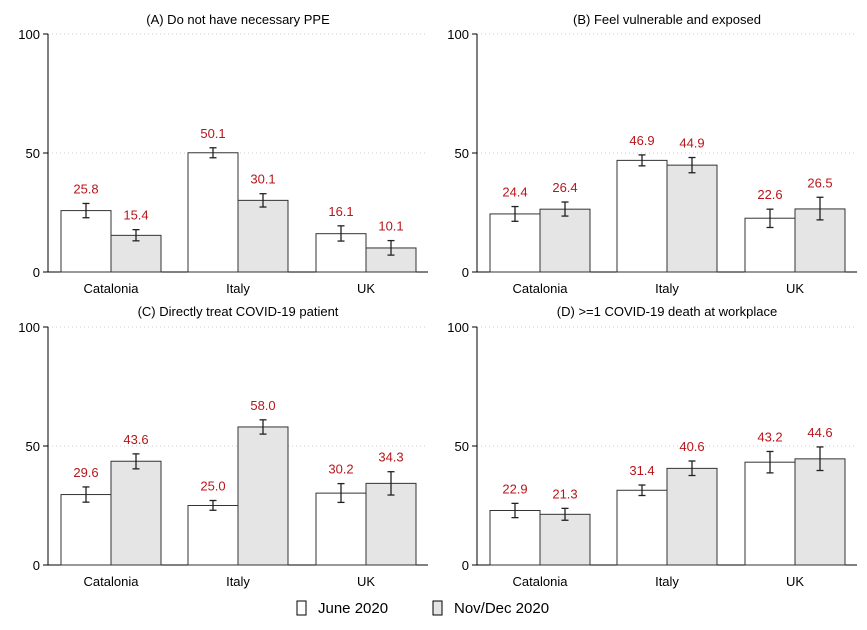 Image resolution: width=867 pixels, height=630 pixels. I want to click on panel-title: (A) Do not have necessary PPE, so click(238, 19).